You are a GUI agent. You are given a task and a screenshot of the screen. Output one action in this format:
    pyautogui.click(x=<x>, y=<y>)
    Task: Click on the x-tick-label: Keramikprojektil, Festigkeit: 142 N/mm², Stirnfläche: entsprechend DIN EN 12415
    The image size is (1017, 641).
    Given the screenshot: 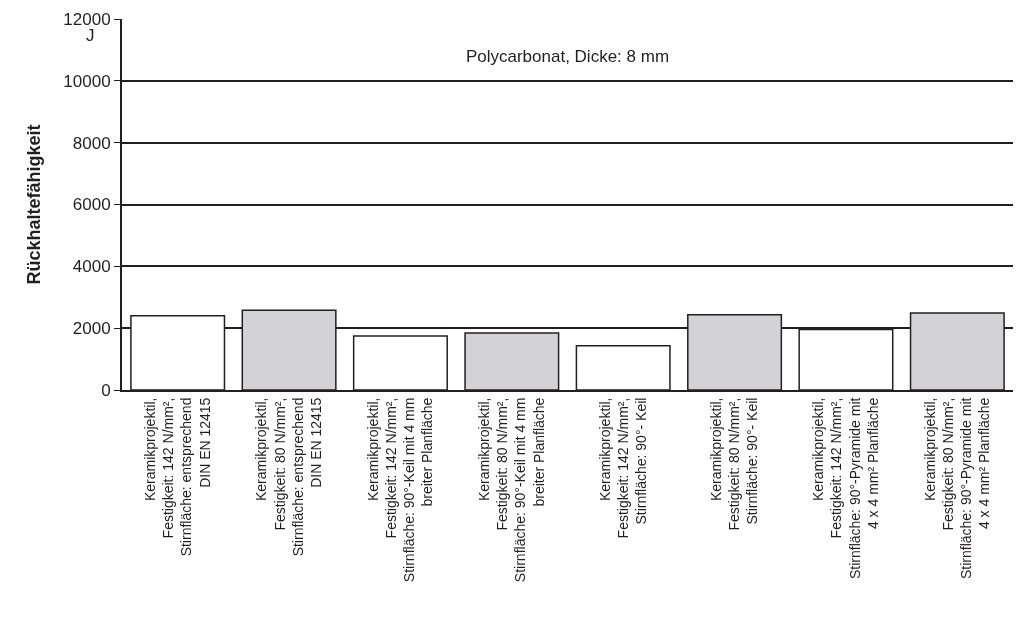 What is the action you would take?
    pyautogui.click(x=177, y=477)
    